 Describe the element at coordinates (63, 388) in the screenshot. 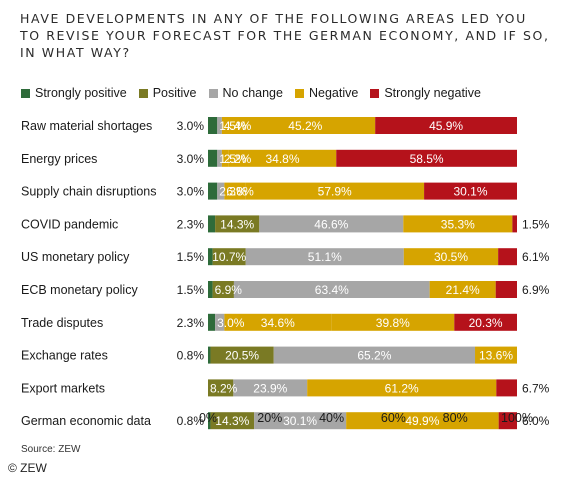

I see `category-label: Export markets` at that location.